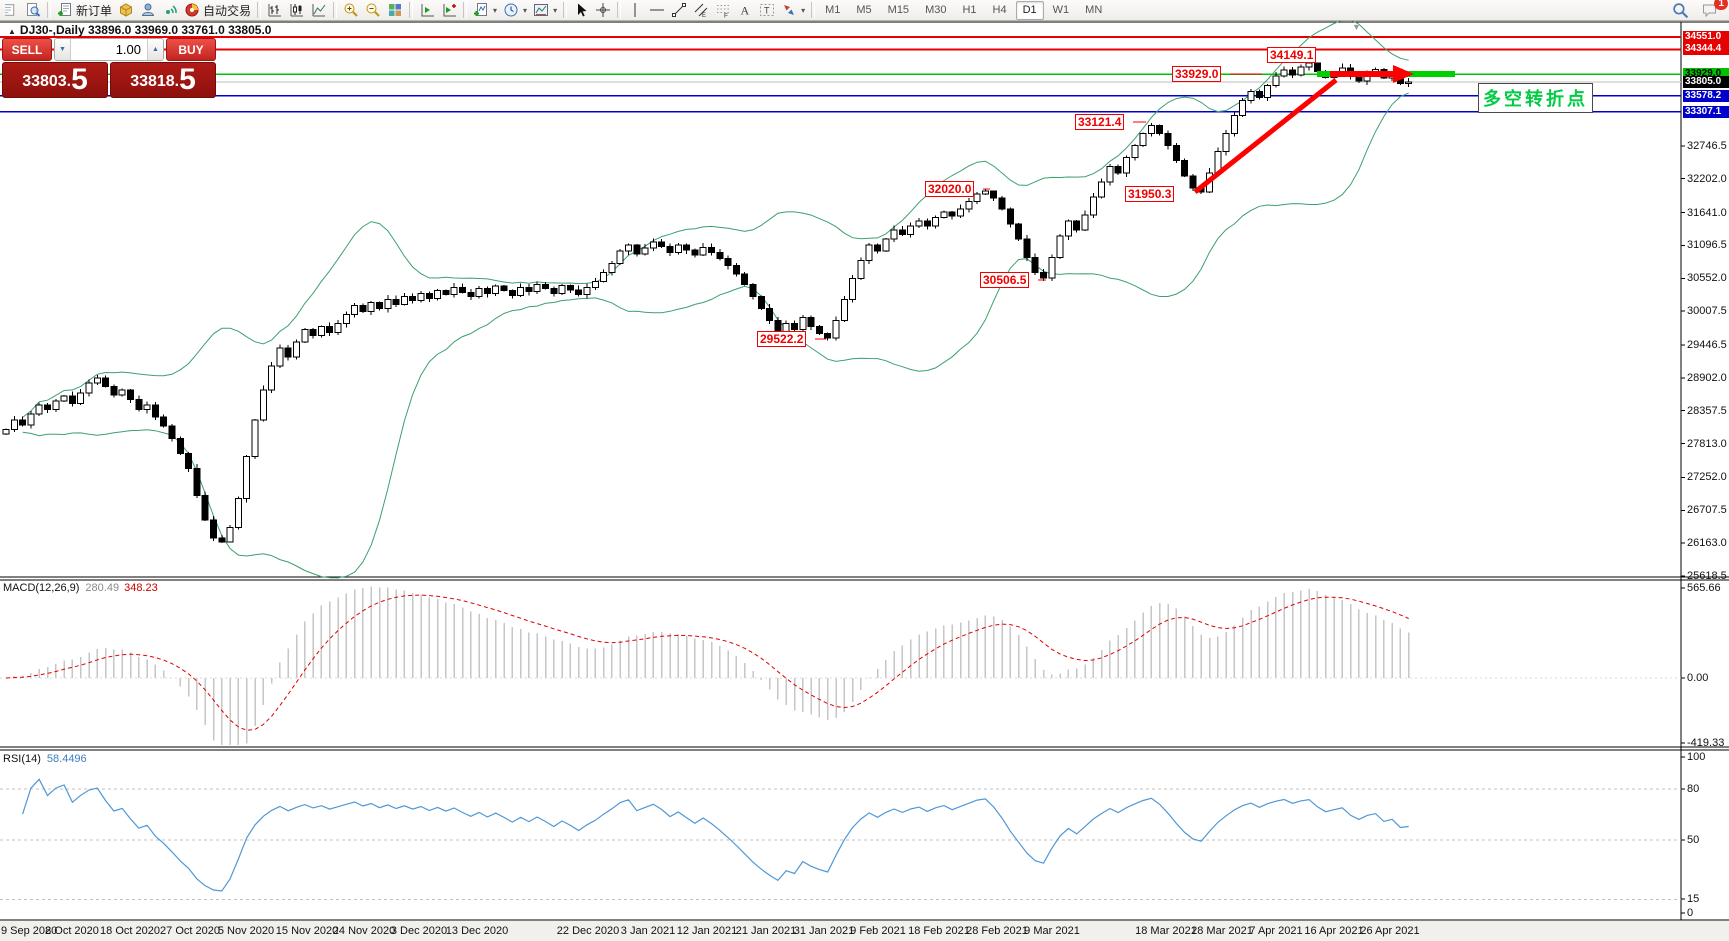  What do you see at coordinates (148, 10) in the screenshot?
I see `profile-icon` at bounding box center [148, 10].